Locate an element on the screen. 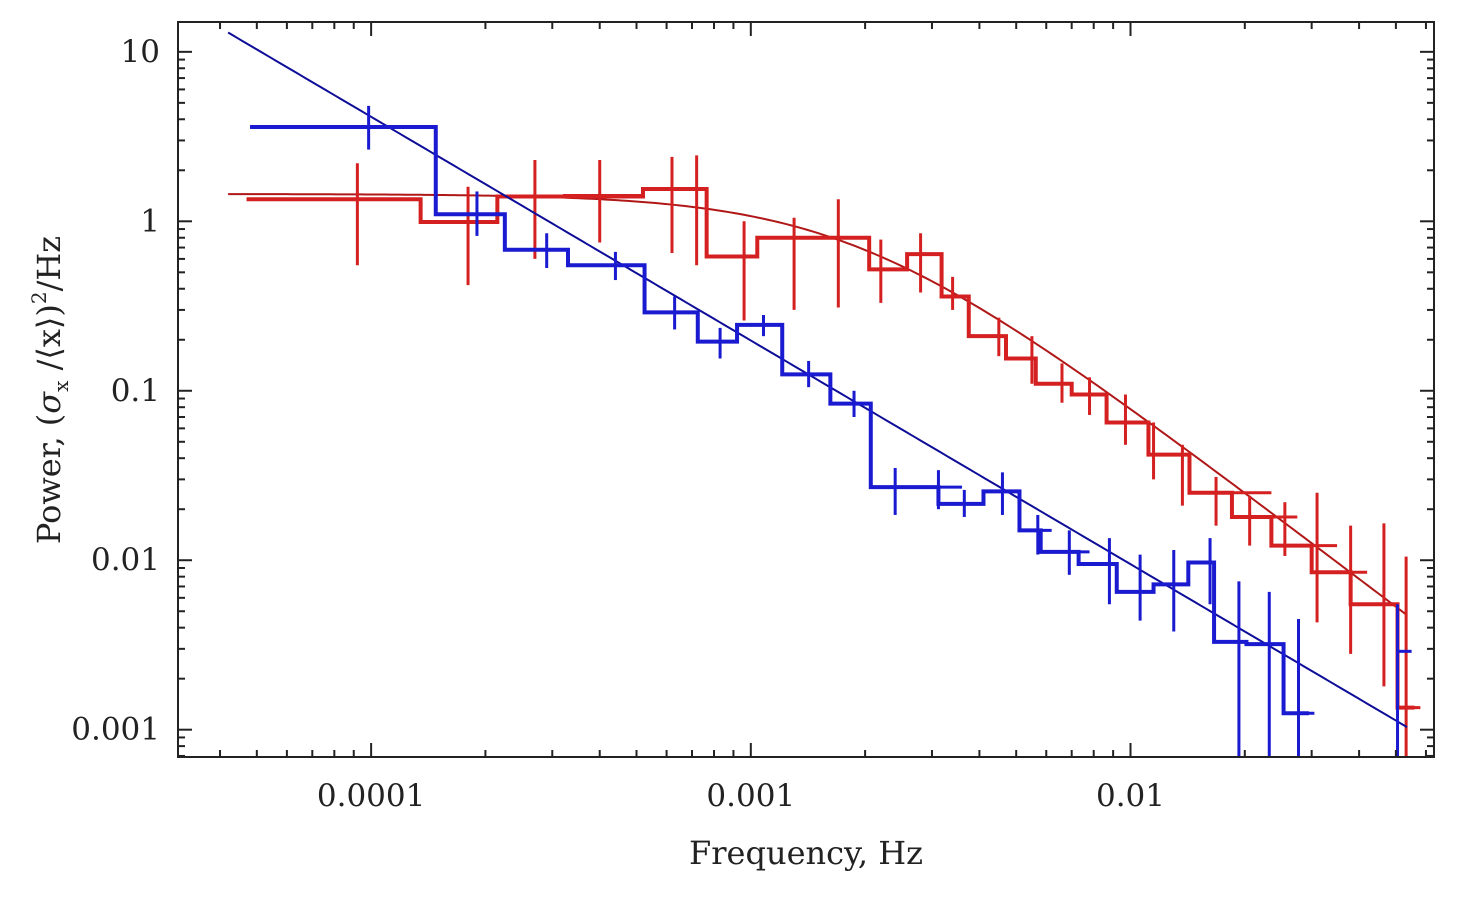 The height and width of the screenshot is (900, 1458). y-tick-label: 10 is located at coordinates (140, 52).